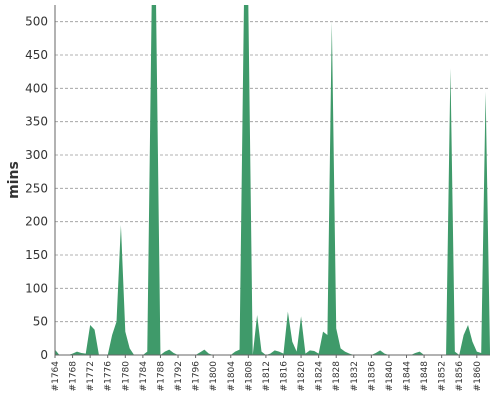  What do you see at coordinates (91, 376) in the screenshot?
I see `x-tick-label: #1772` at bounding box center [91, 376].